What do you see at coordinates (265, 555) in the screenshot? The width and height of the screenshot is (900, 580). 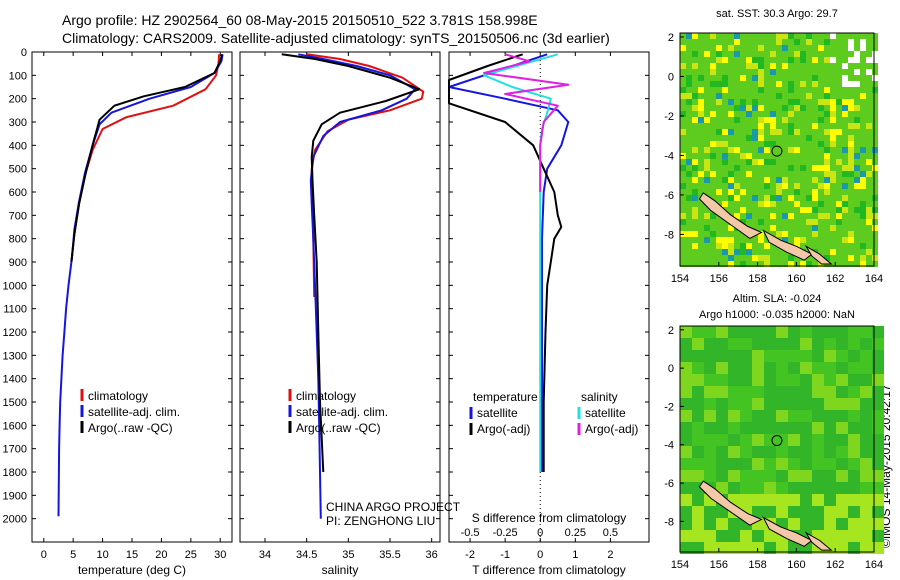 I see `x-tick-label: 34` at bounding box center [265, 555].